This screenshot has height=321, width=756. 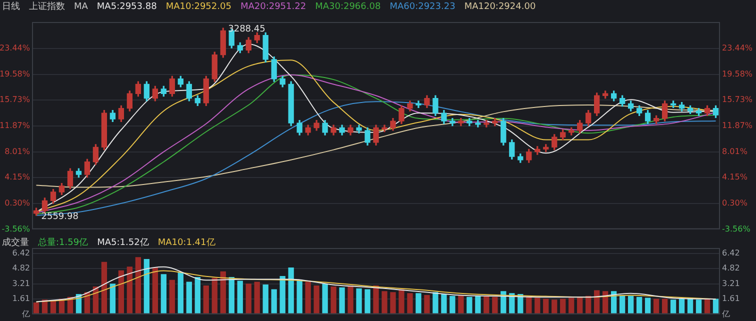 What do you see at coordinates (63, 242) in the screenshot?
I see `text: 总量:1.59亿` at bounding box center [63, 242].